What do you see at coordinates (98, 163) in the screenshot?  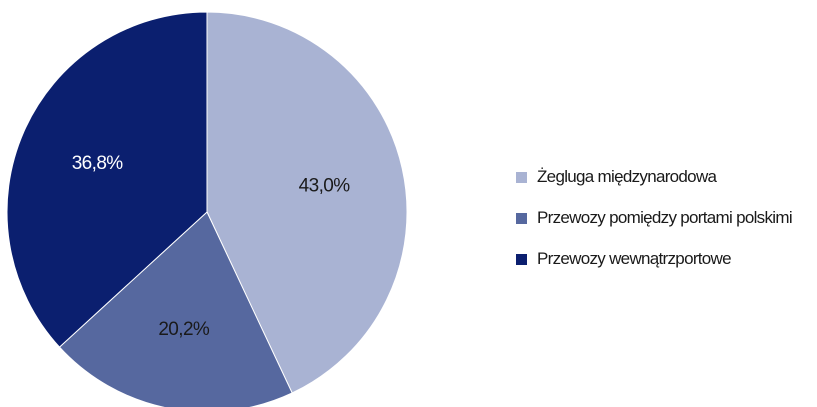 I see `pie-value-label-3: 36,8%` at bounding box center [98, 163].